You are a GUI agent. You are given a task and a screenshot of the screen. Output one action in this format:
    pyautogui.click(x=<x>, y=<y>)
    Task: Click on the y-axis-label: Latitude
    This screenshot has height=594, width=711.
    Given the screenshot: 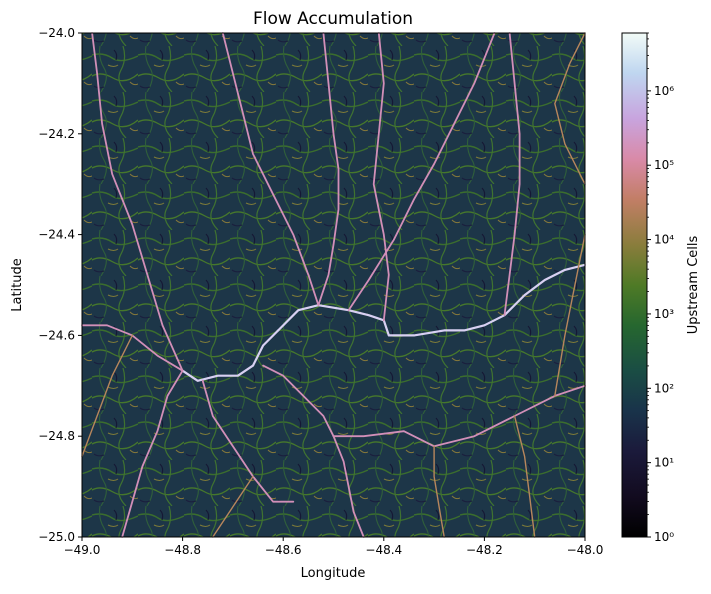 What is the action you would take?
    pyautogui.click(x=17, y=285)
    